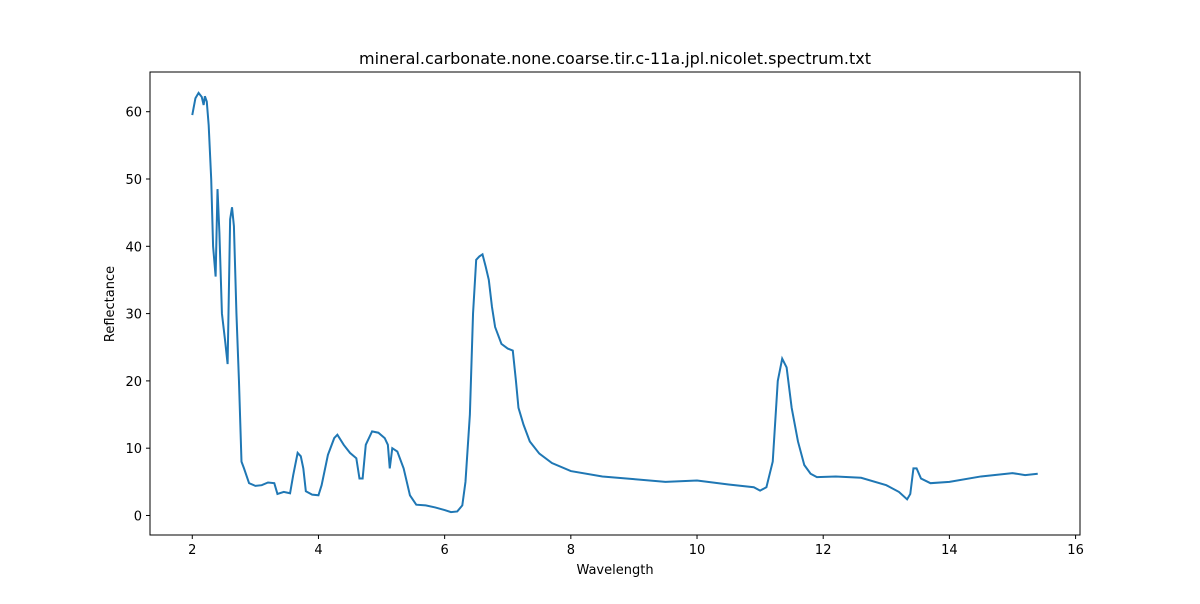  I want to click on x-tick-label: 16, so click(1075, 550).